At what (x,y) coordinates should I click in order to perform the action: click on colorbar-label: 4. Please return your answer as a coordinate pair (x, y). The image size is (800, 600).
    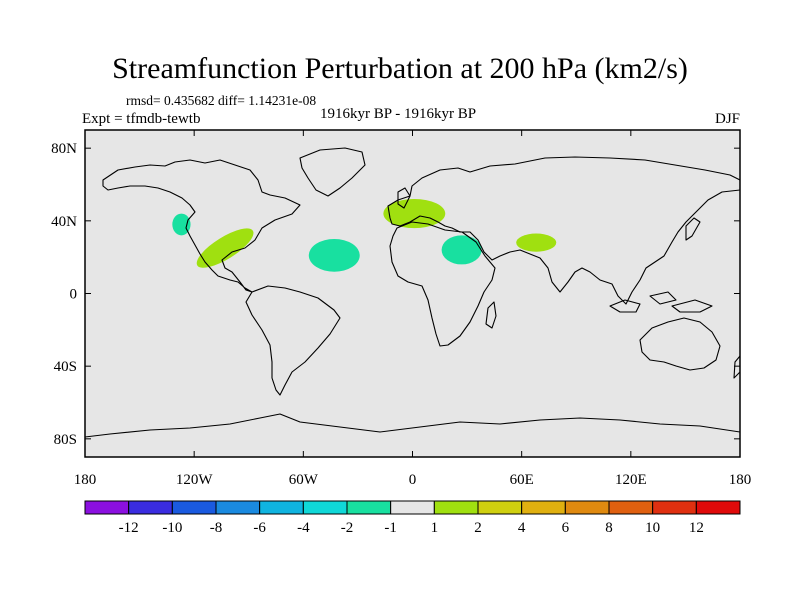
    Looking at the image, I should click on (522, 528).